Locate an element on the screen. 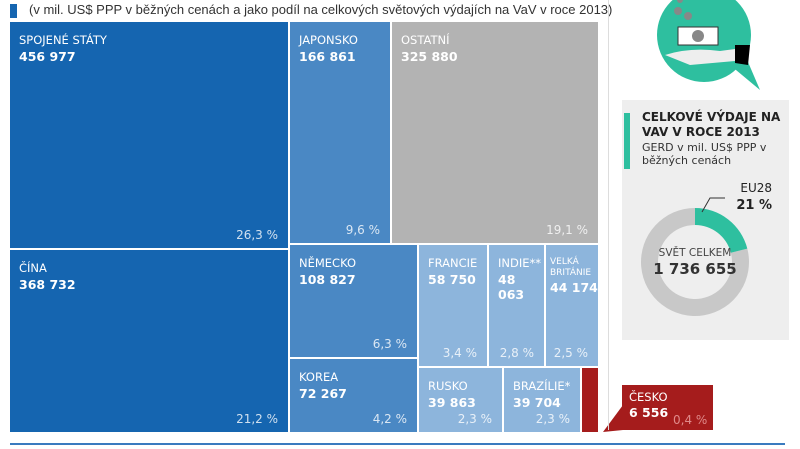  callout-pointer is located at coordinates (613, 418).